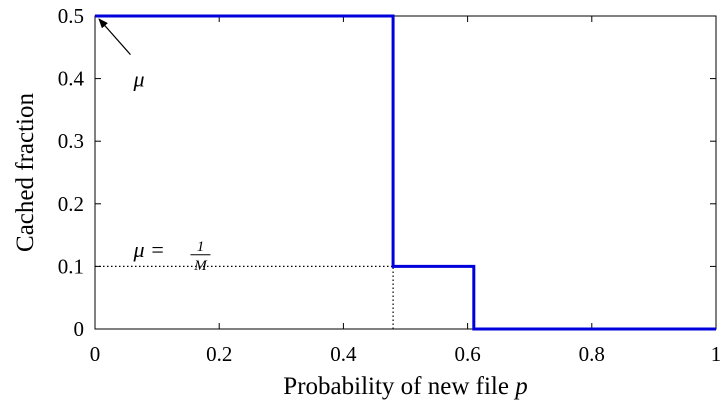 The image size is (722, 408). Describe the element at coordinates (467, 354) in the screenshot. I see `x-tick-label: 0.6` at that location.